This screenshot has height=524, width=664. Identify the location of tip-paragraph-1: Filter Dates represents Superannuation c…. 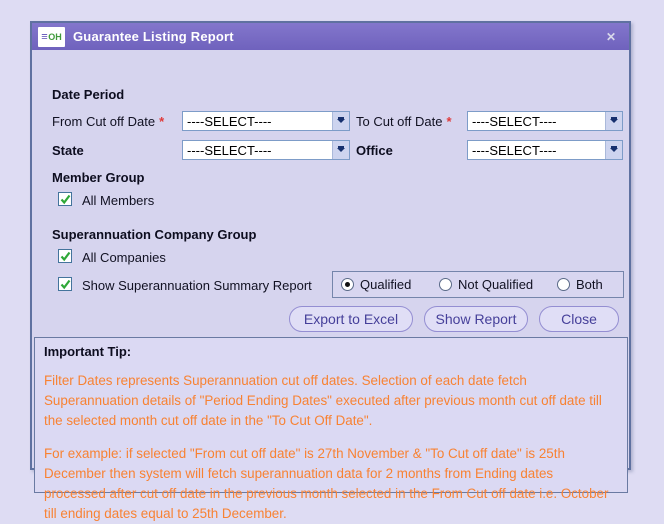
(323, 400).